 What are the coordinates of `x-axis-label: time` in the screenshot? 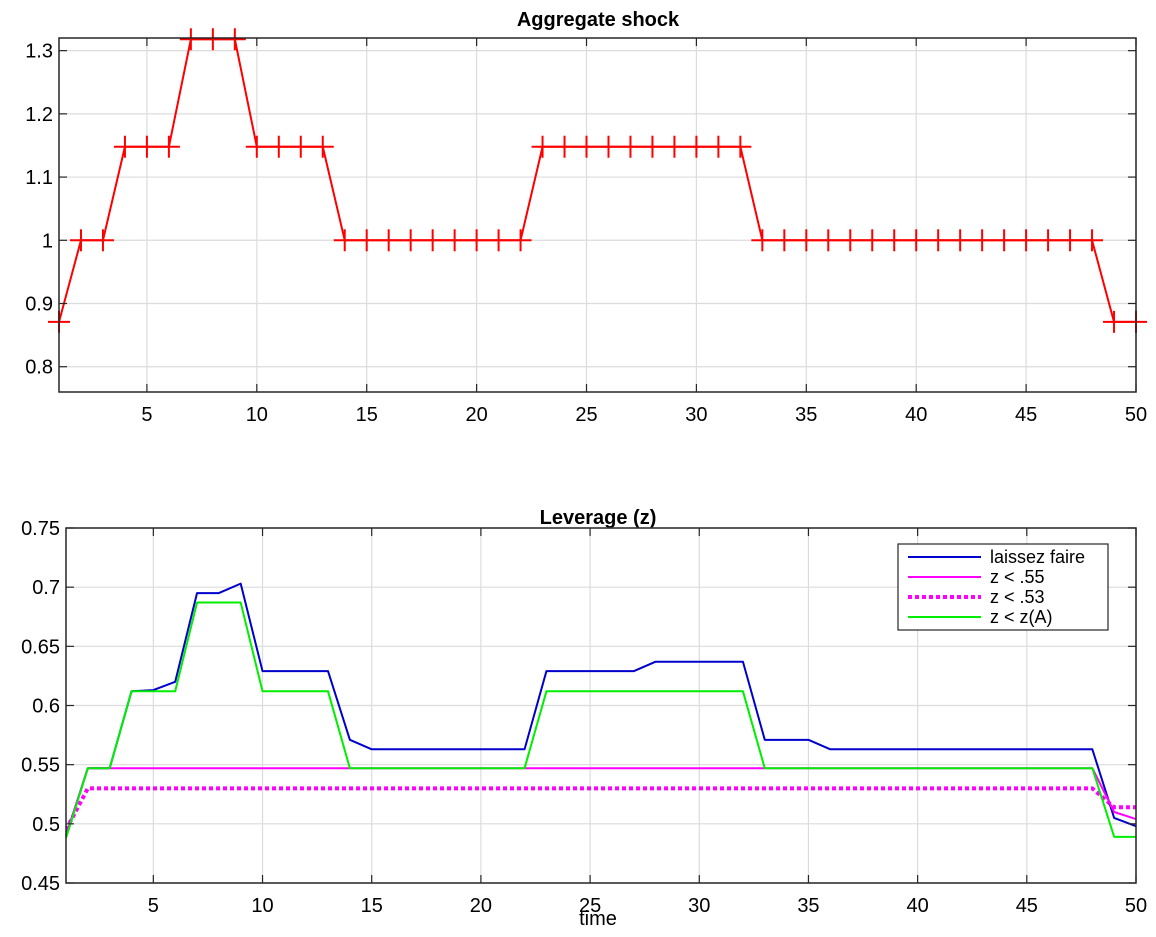 It's located at (598, 919).